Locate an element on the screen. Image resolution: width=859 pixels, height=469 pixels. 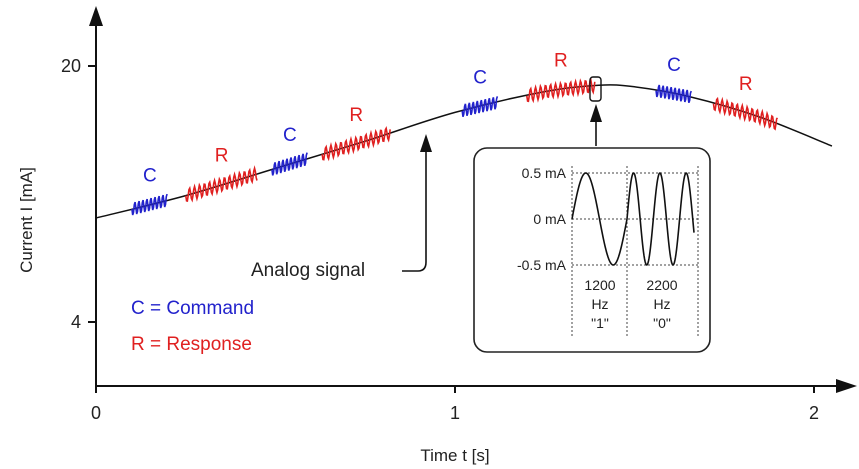
inset-box is located at coordinates (592, 250).